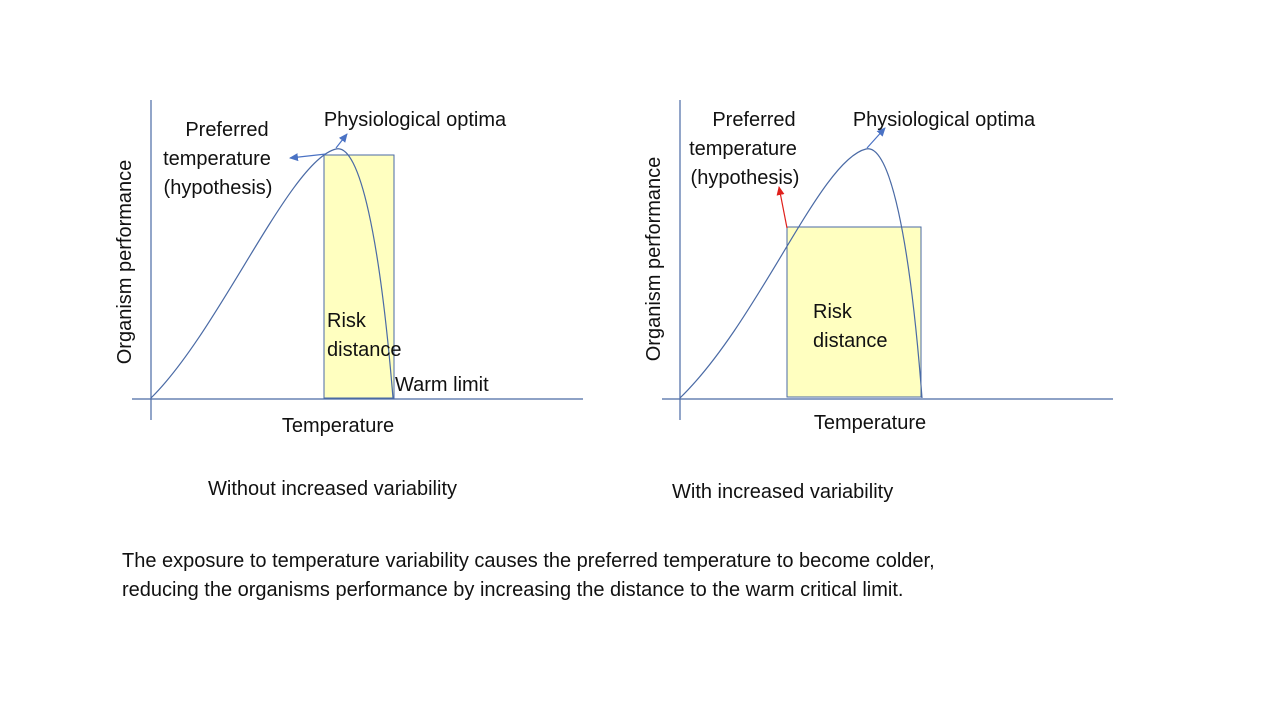 The image size is (1280, 720). What do you see at coordinates (782, 207) in the screenshot?
I see `right-preferred-arrow` at bounding box center [782, 207].